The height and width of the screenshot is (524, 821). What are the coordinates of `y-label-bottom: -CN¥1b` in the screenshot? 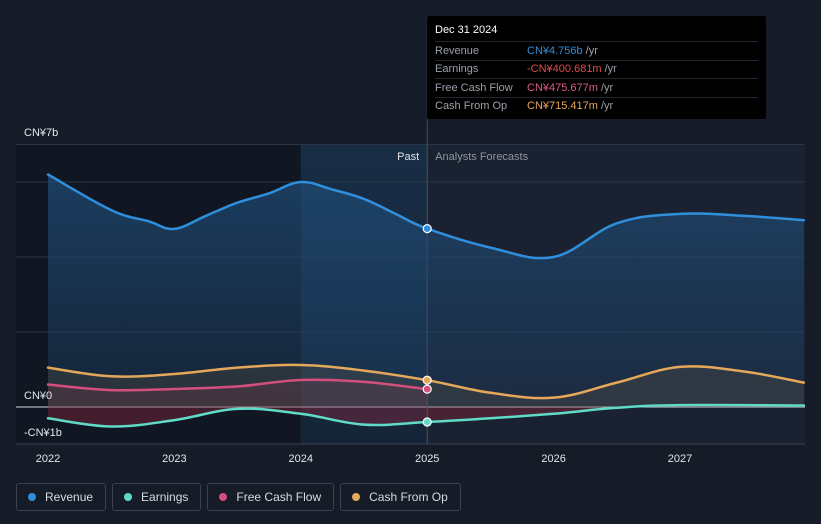 It's located at (43, 433).